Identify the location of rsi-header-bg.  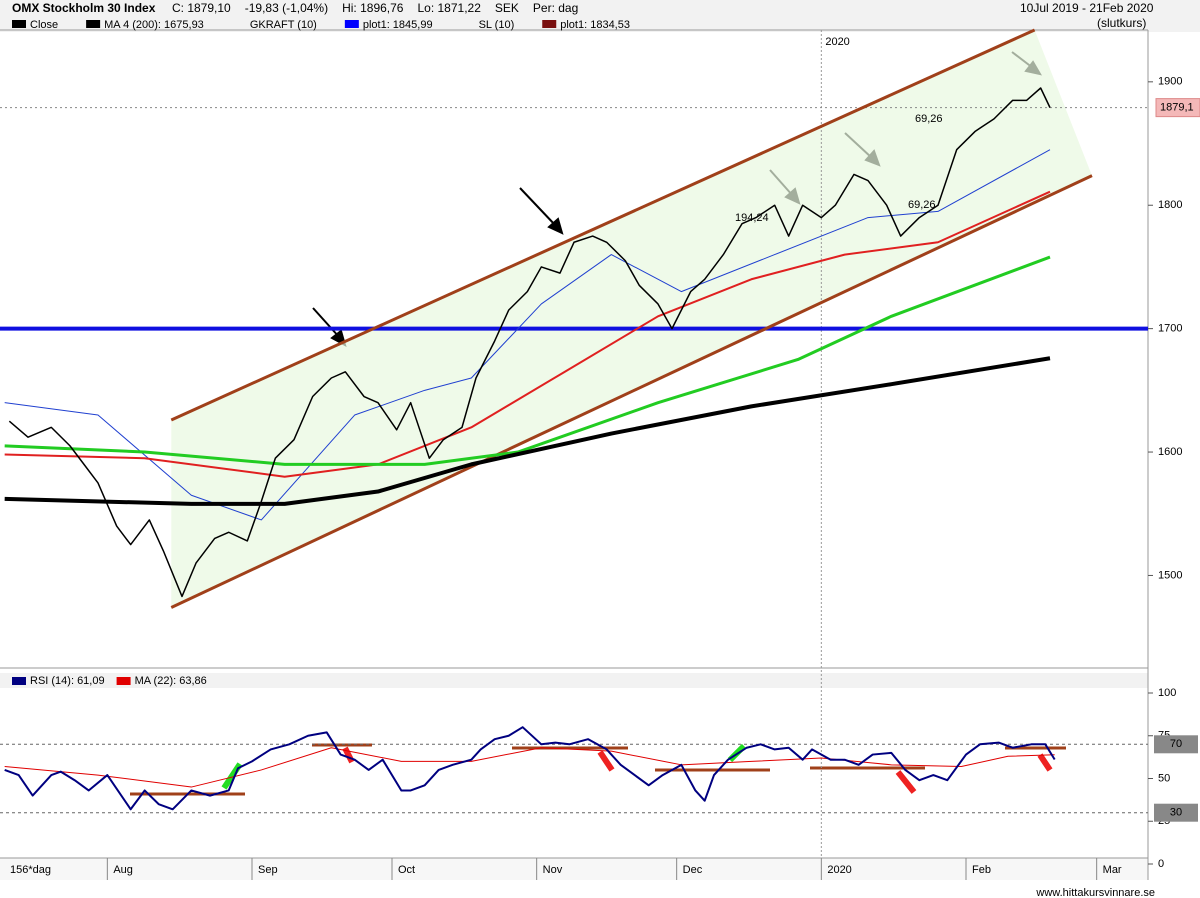
(574, 680).